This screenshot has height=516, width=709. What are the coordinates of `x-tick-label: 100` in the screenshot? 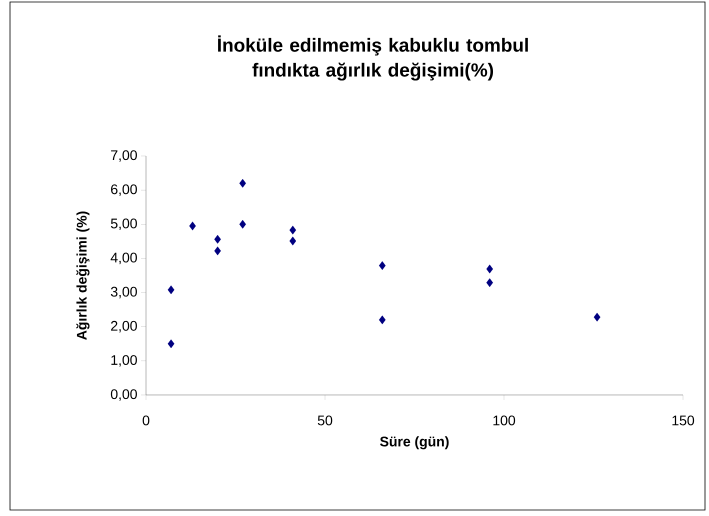 It's located at (504, 420).